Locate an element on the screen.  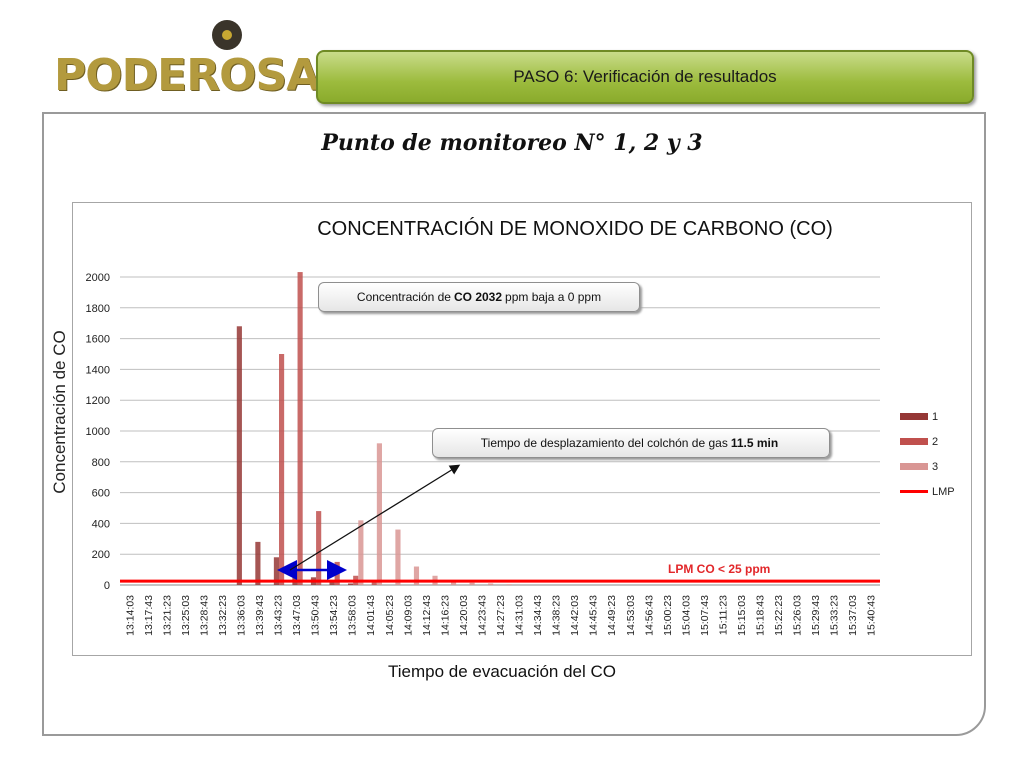
chart-legend: 1 2 3 LMP is located at coordinates (935, 454).